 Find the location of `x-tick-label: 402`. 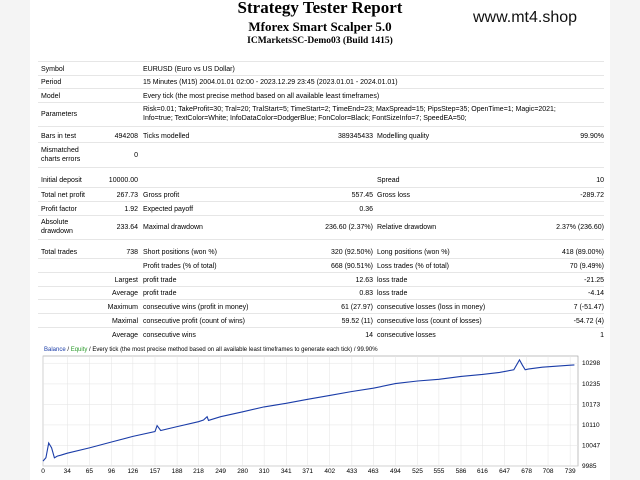

x-tick-label: 402 is located at coordinates (329, 471).